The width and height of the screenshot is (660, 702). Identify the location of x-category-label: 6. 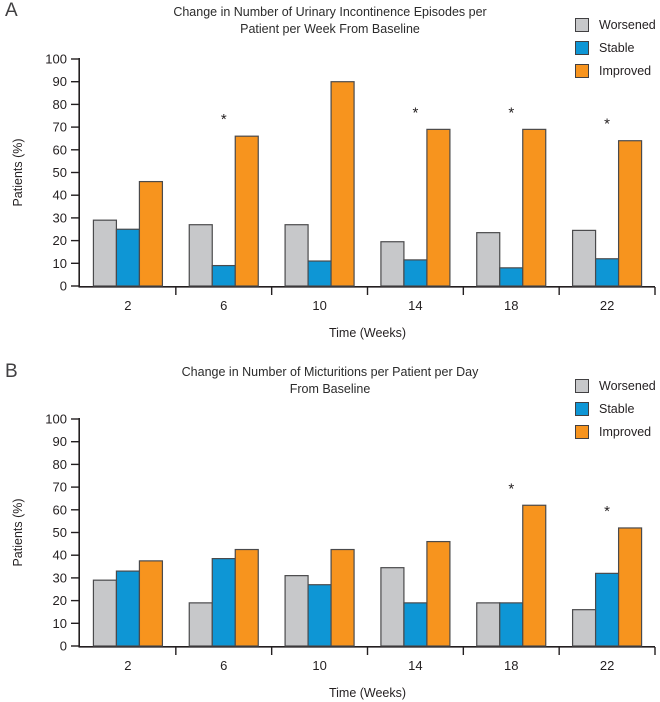
(223, 305).